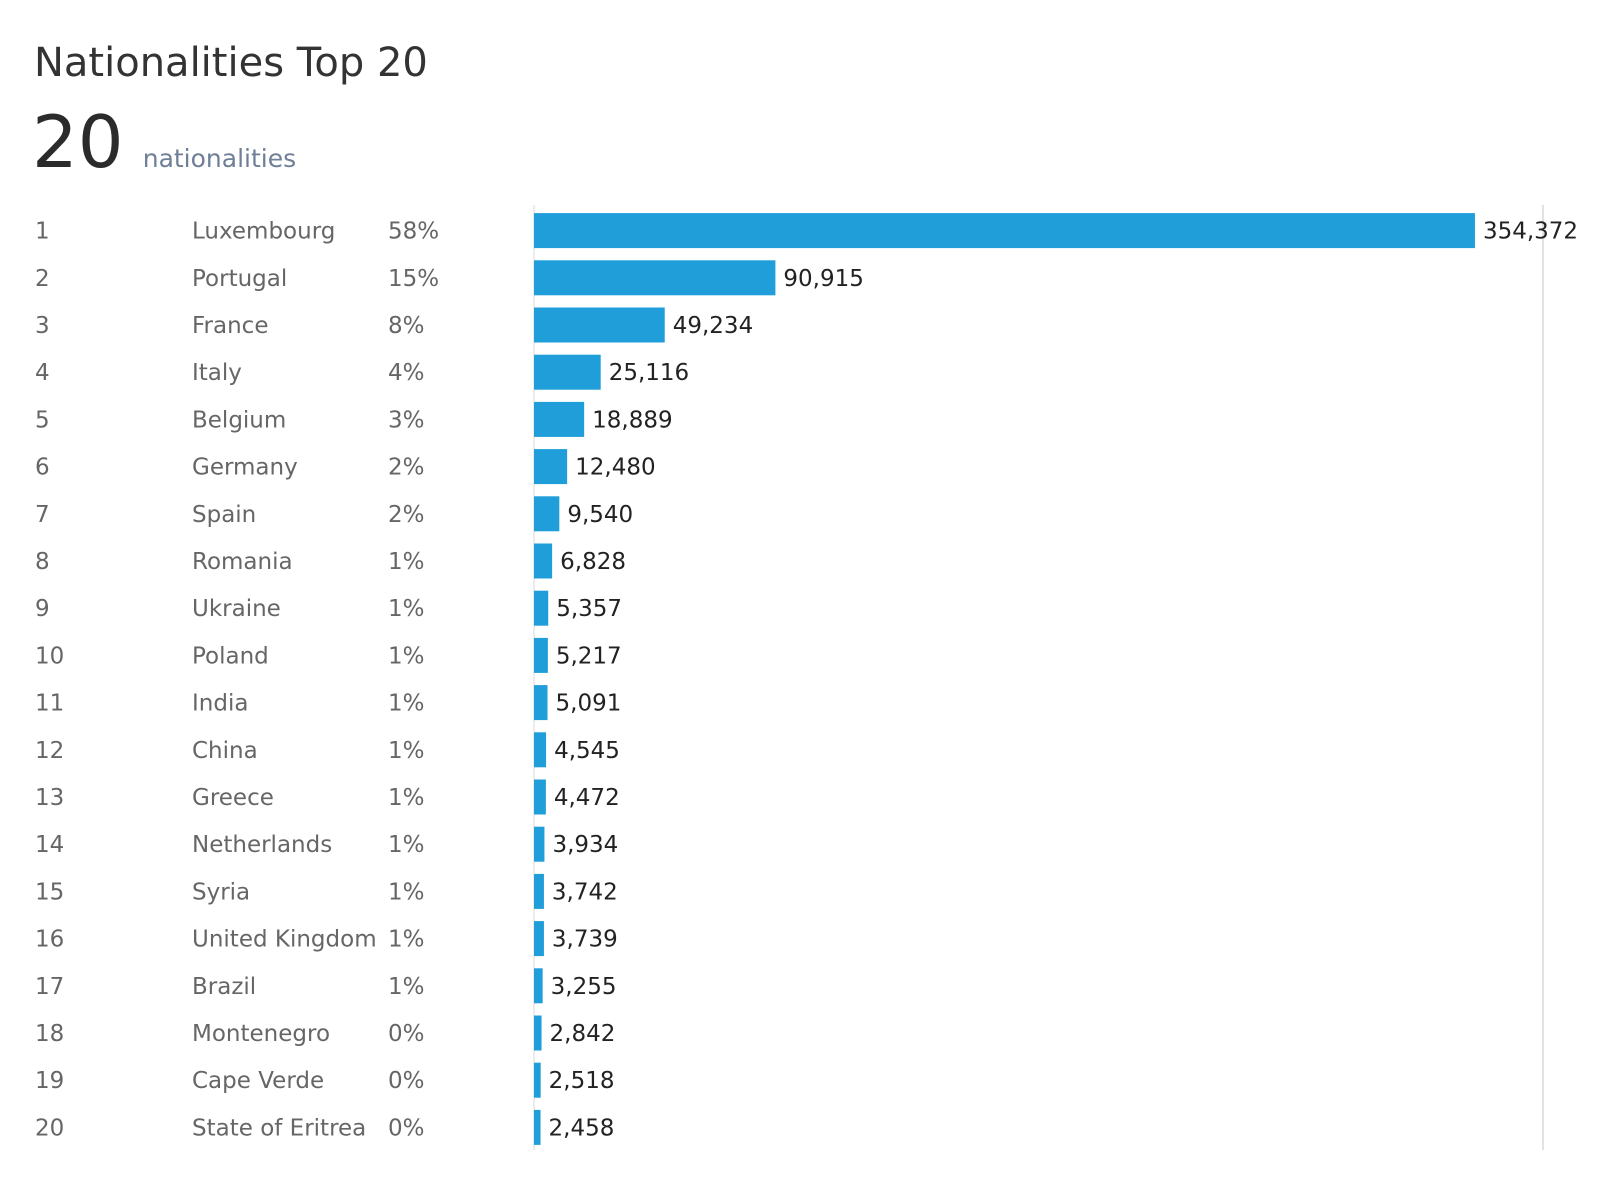 The width and height of the screenshot is (1600, 1200). Describe the element at coordinates (236, 609) in the screenshot. I see `country-label: Ukraine` at that location.